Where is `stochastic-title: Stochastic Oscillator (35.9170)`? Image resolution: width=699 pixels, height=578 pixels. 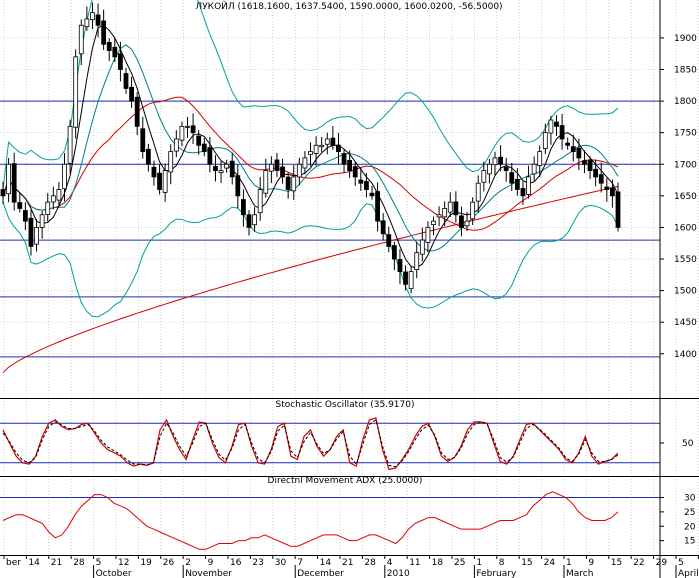 stochastic-title: Stochastic Oscillator (35.9170) is located at coordinates (344, 405).